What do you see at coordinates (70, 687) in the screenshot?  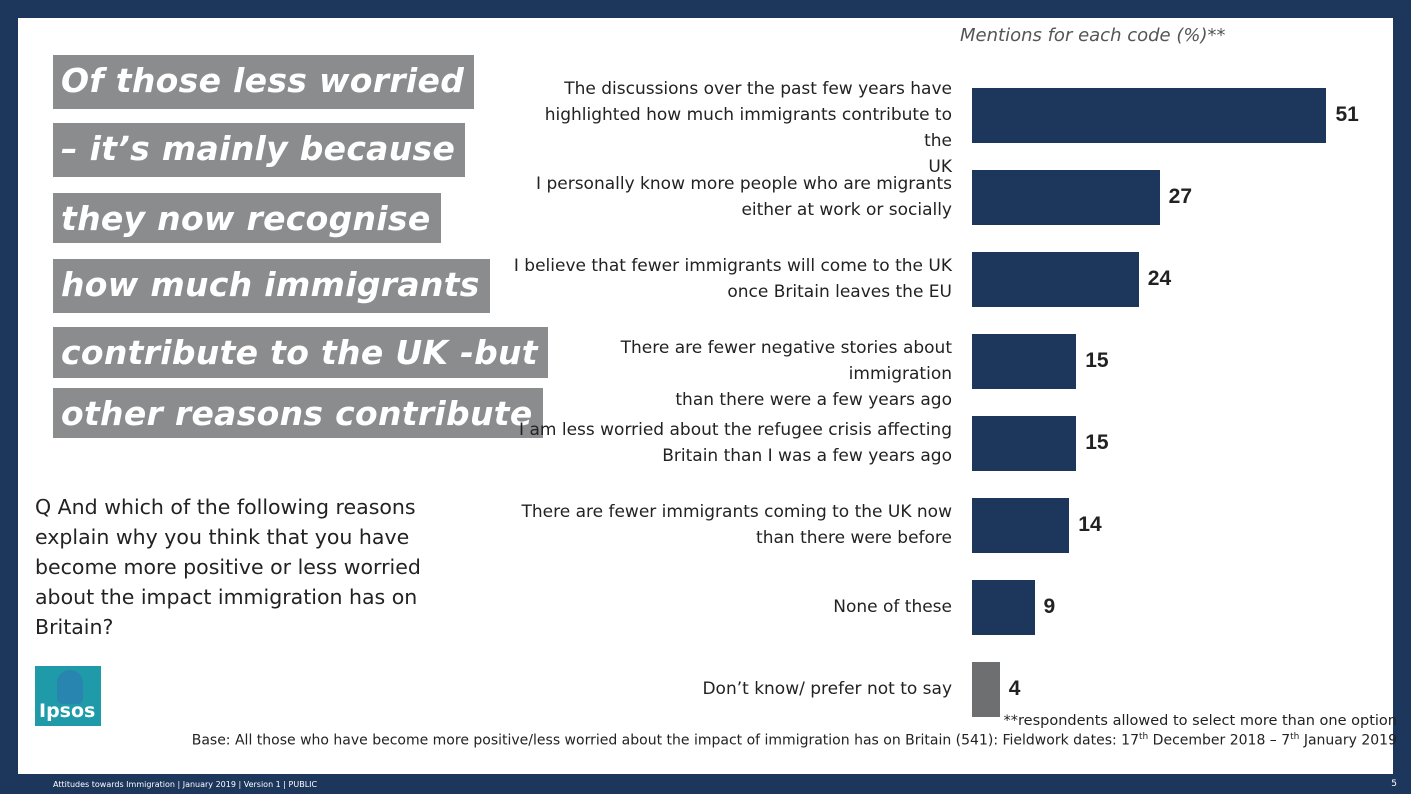 I see `logo-figure-icon` at bounding box center [70, 687].